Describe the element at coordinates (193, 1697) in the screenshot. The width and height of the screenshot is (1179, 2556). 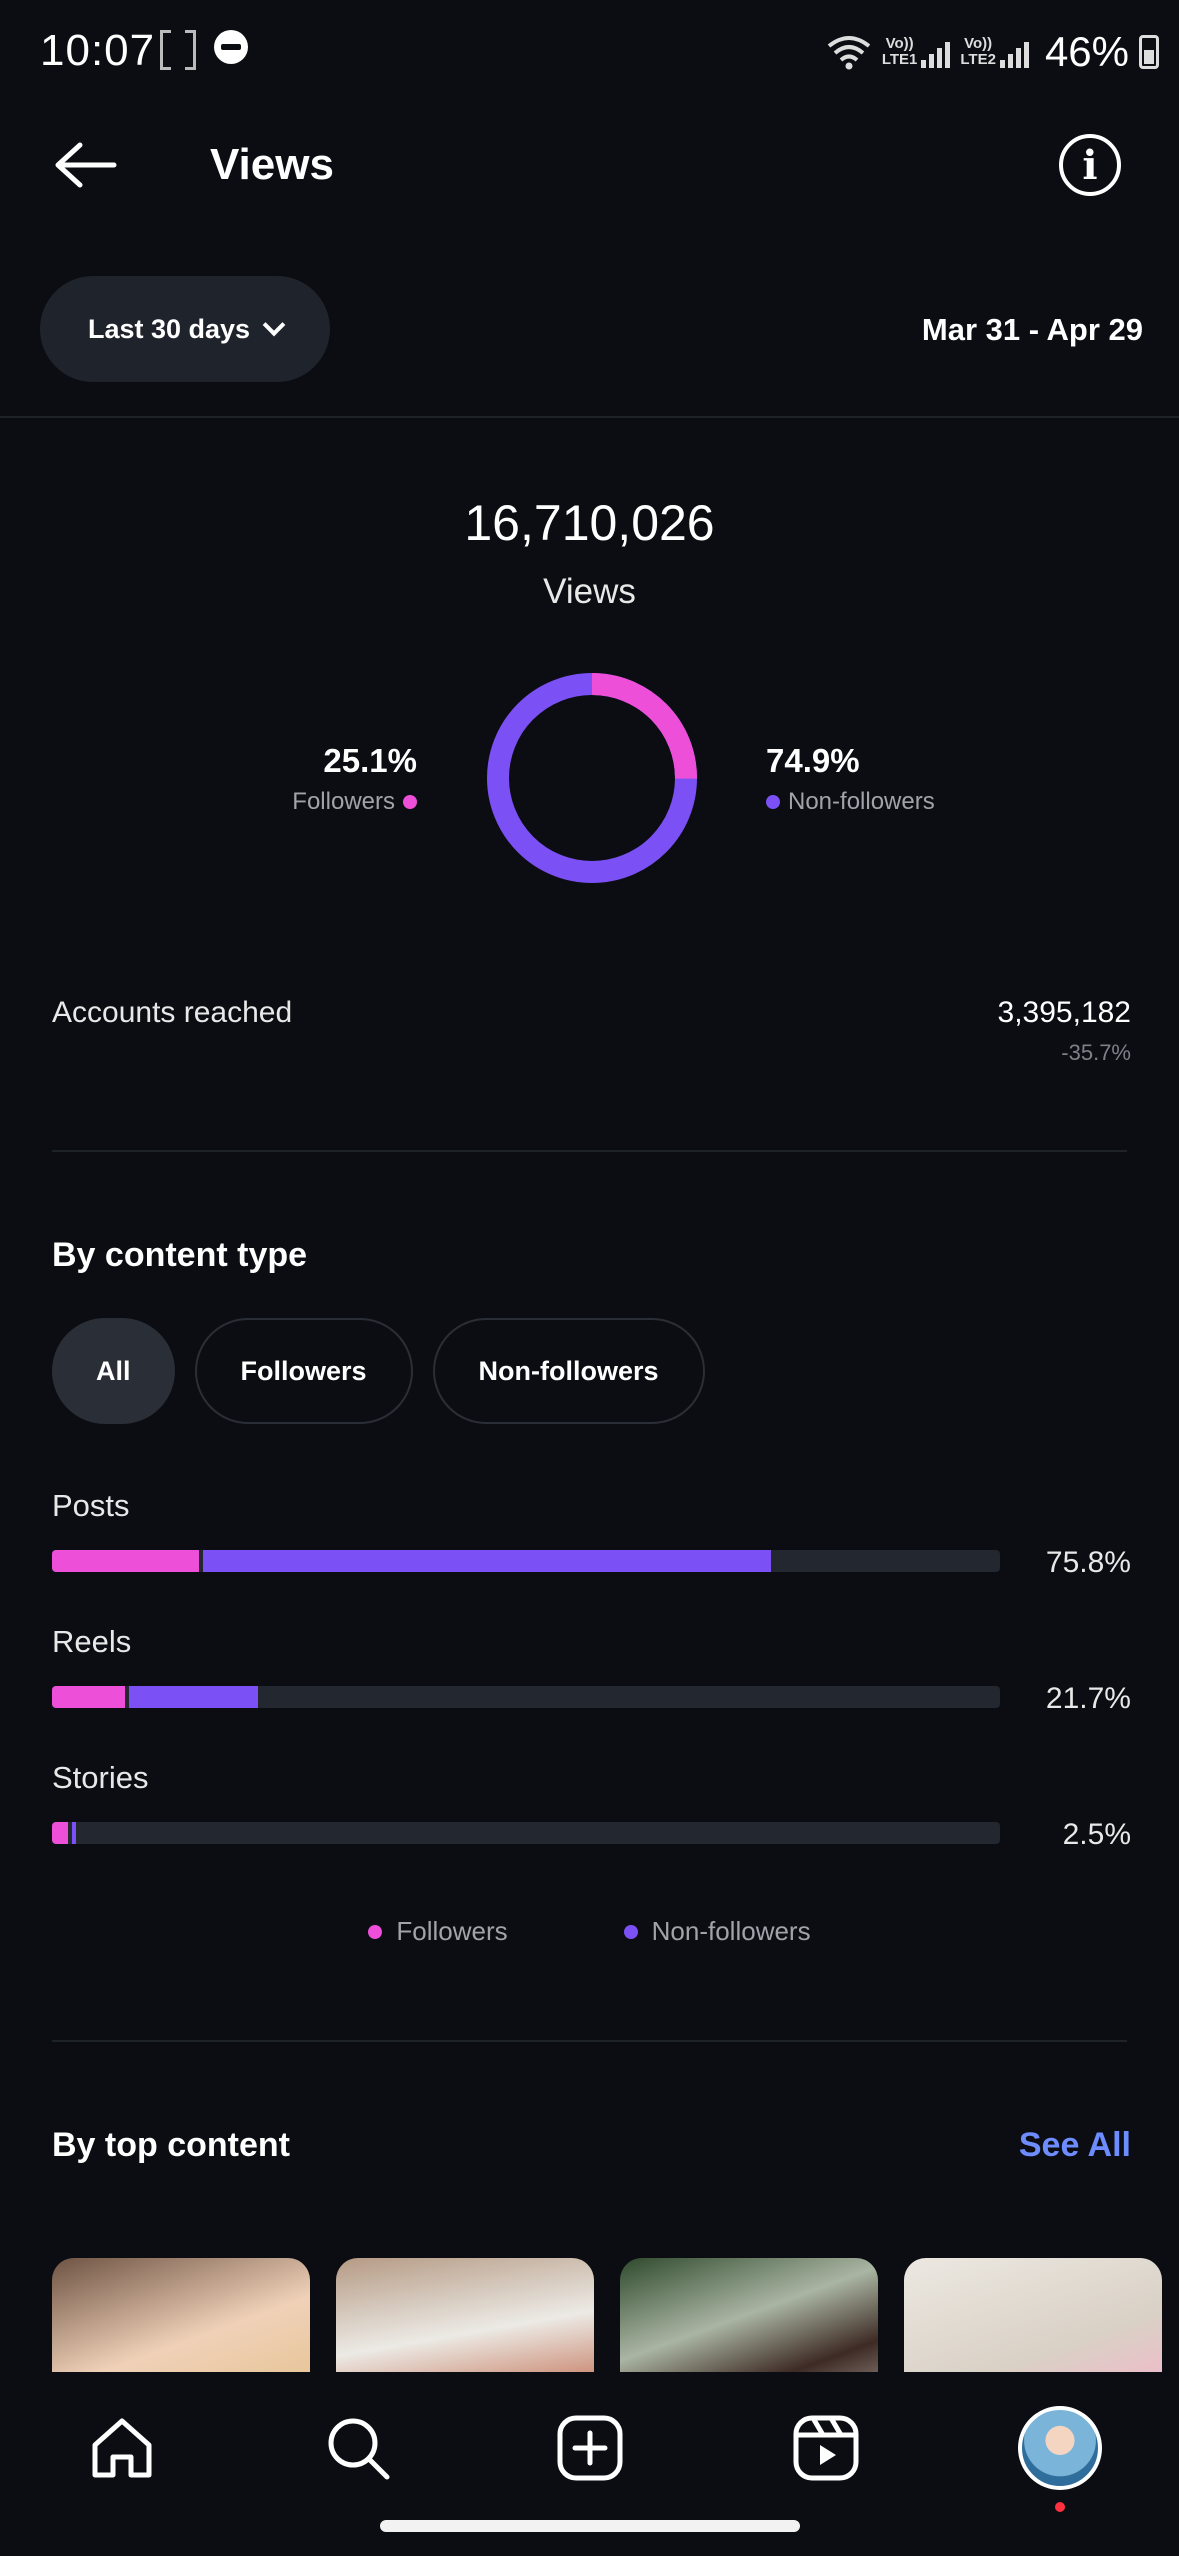
I see `reels-non-followers-seg` at that location.